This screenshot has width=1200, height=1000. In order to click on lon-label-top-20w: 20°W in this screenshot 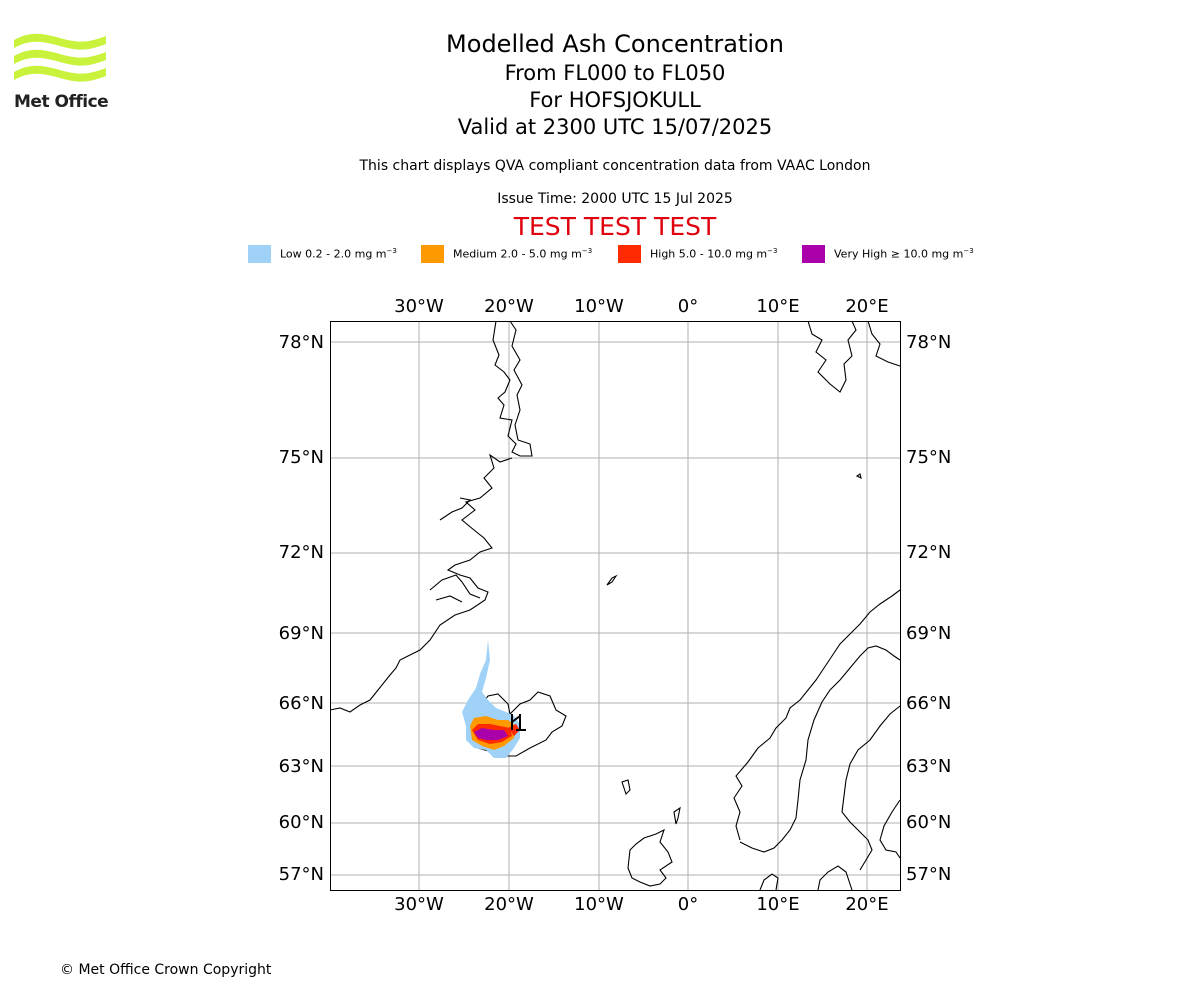, I will do `click(509, 306)`.